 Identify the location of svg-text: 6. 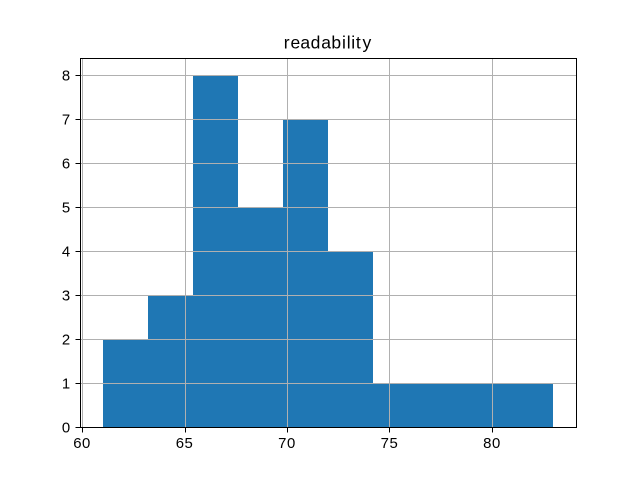
(66, 165).